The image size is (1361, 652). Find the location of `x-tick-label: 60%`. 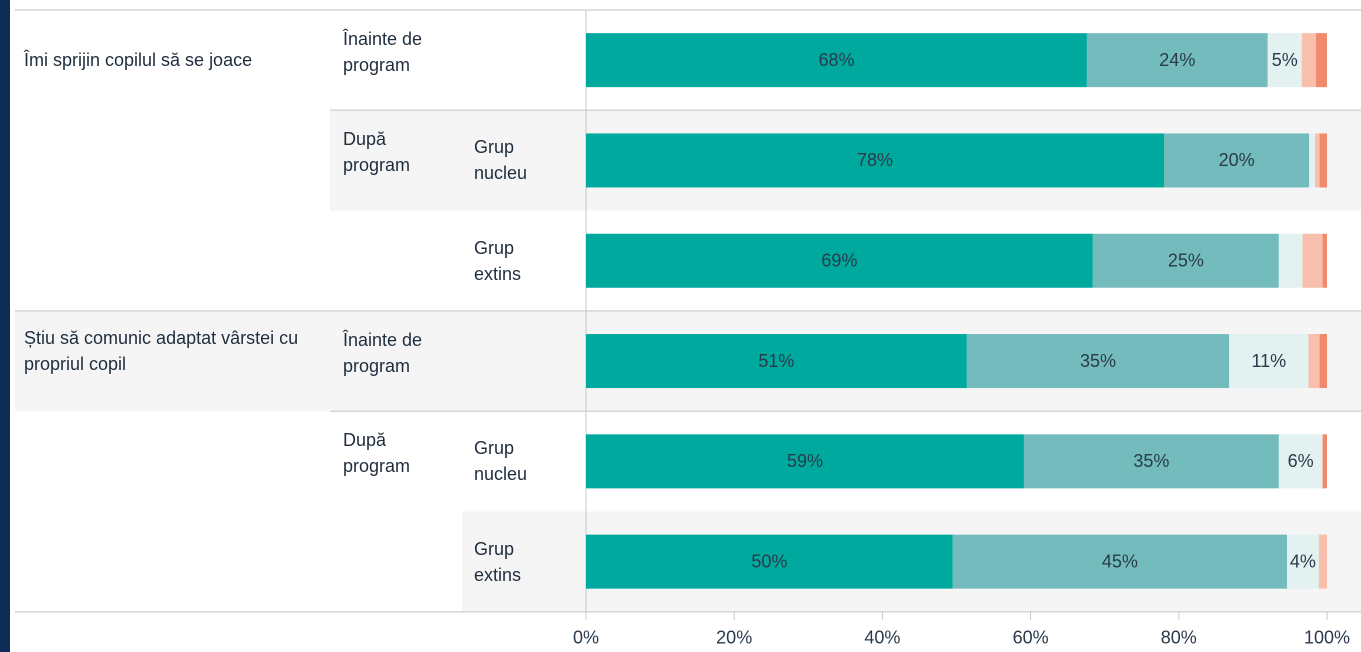

x-tick-label: 60% is located at coordinates (1031, 638).